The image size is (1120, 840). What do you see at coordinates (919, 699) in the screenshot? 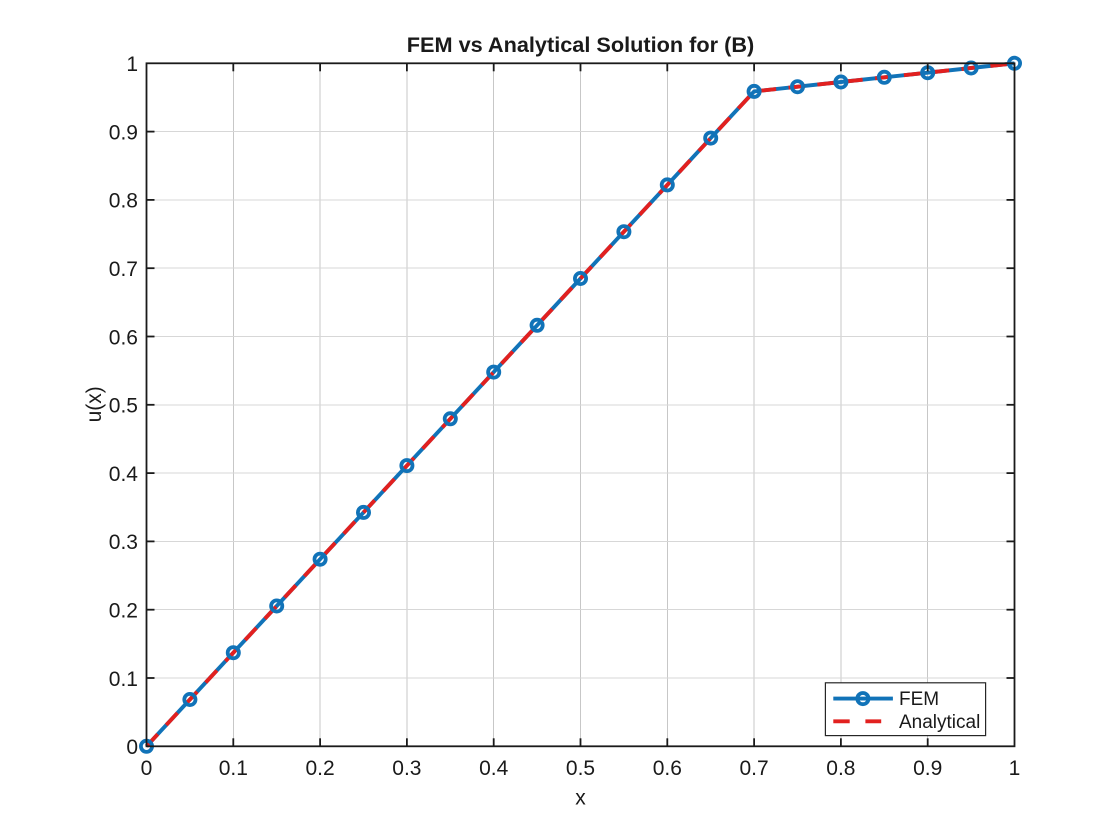
I see `svg-text: FEM` at bounding box center [919, 699].